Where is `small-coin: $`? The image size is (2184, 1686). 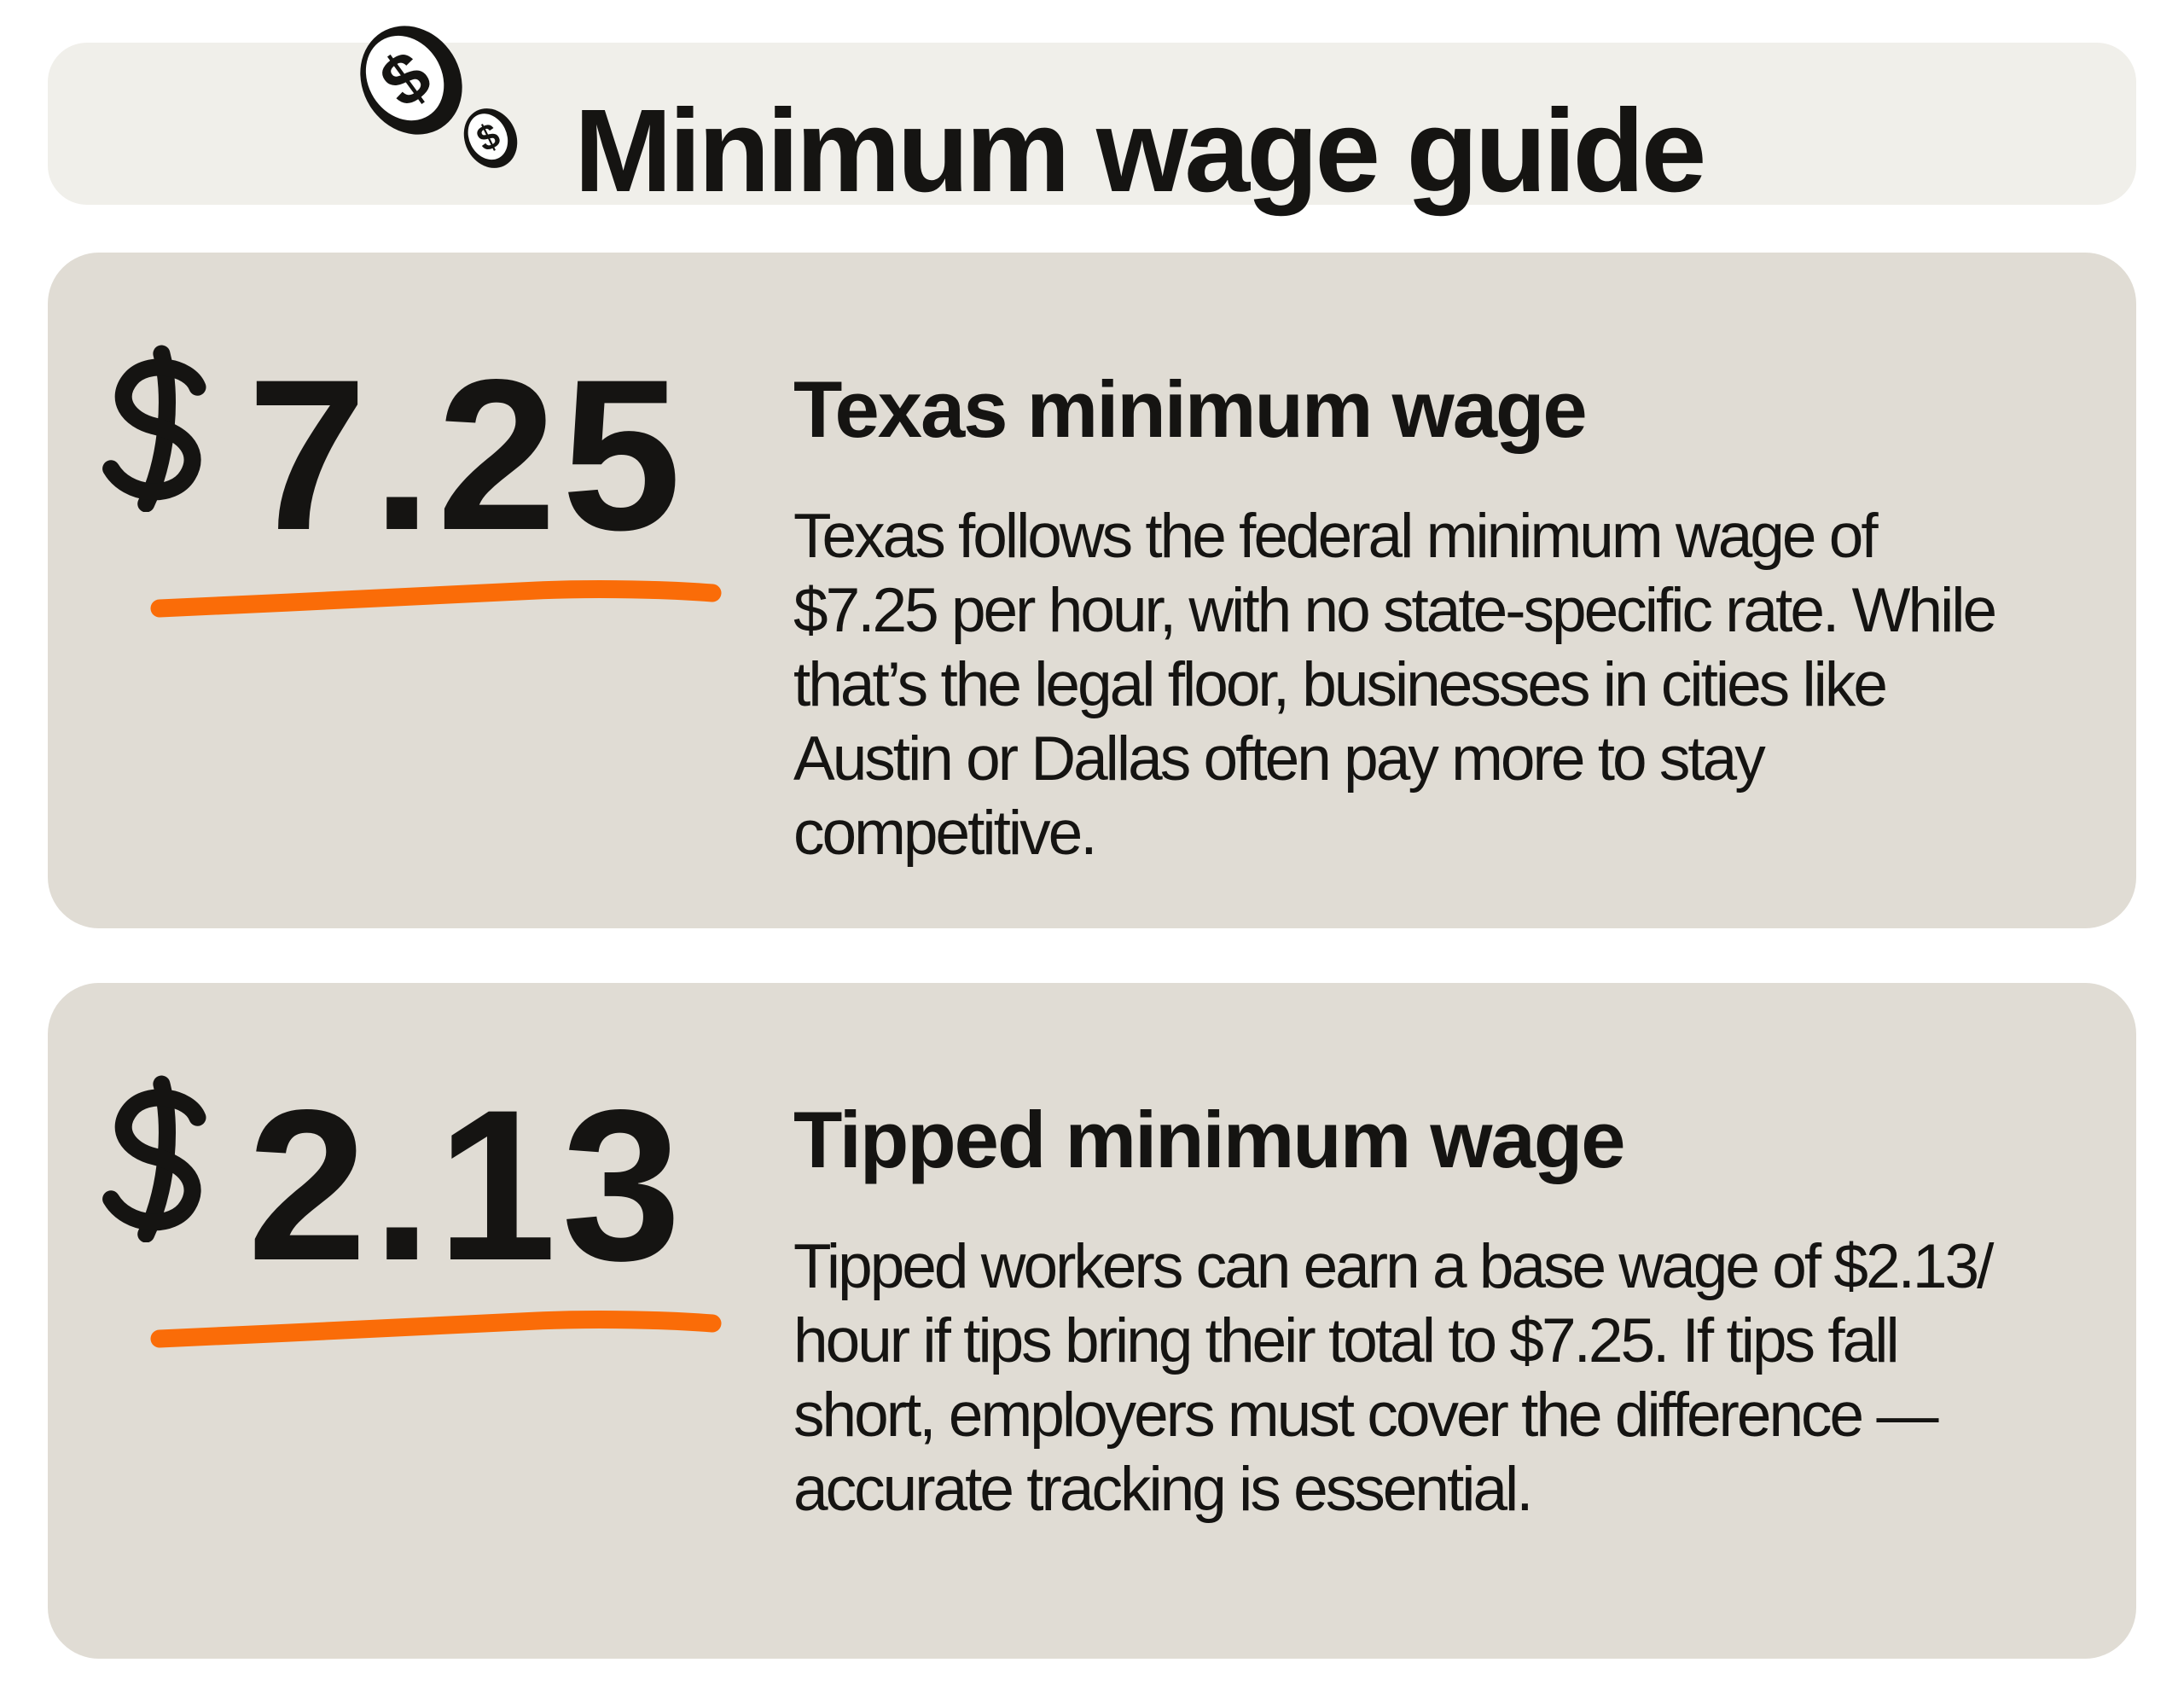
small-coin: $ is located at coordinates (490, 138).